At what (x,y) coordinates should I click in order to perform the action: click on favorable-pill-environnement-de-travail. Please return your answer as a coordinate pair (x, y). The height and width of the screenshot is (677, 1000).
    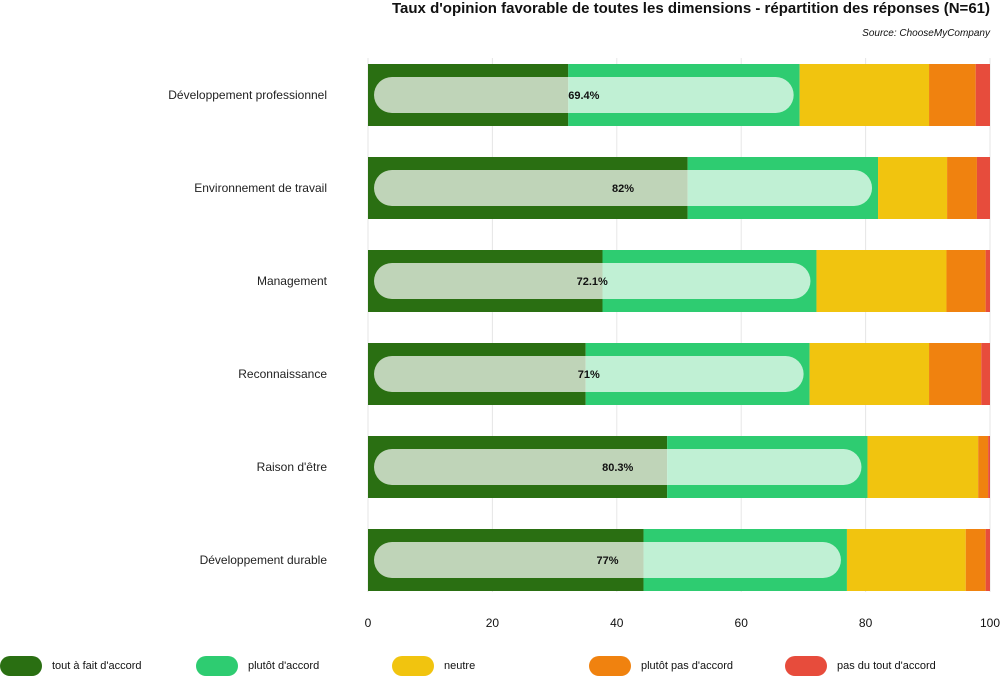
    Looking at the image, I should click on (623, 188).